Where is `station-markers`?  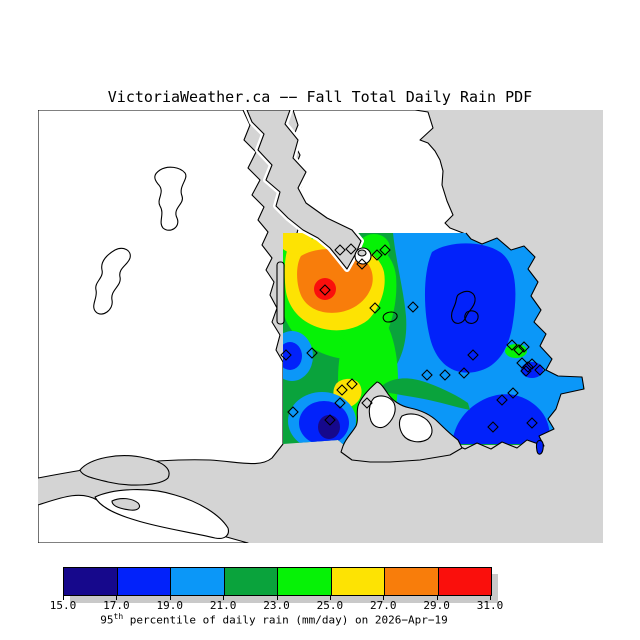 station-markers is located at coordinates (413, 338).